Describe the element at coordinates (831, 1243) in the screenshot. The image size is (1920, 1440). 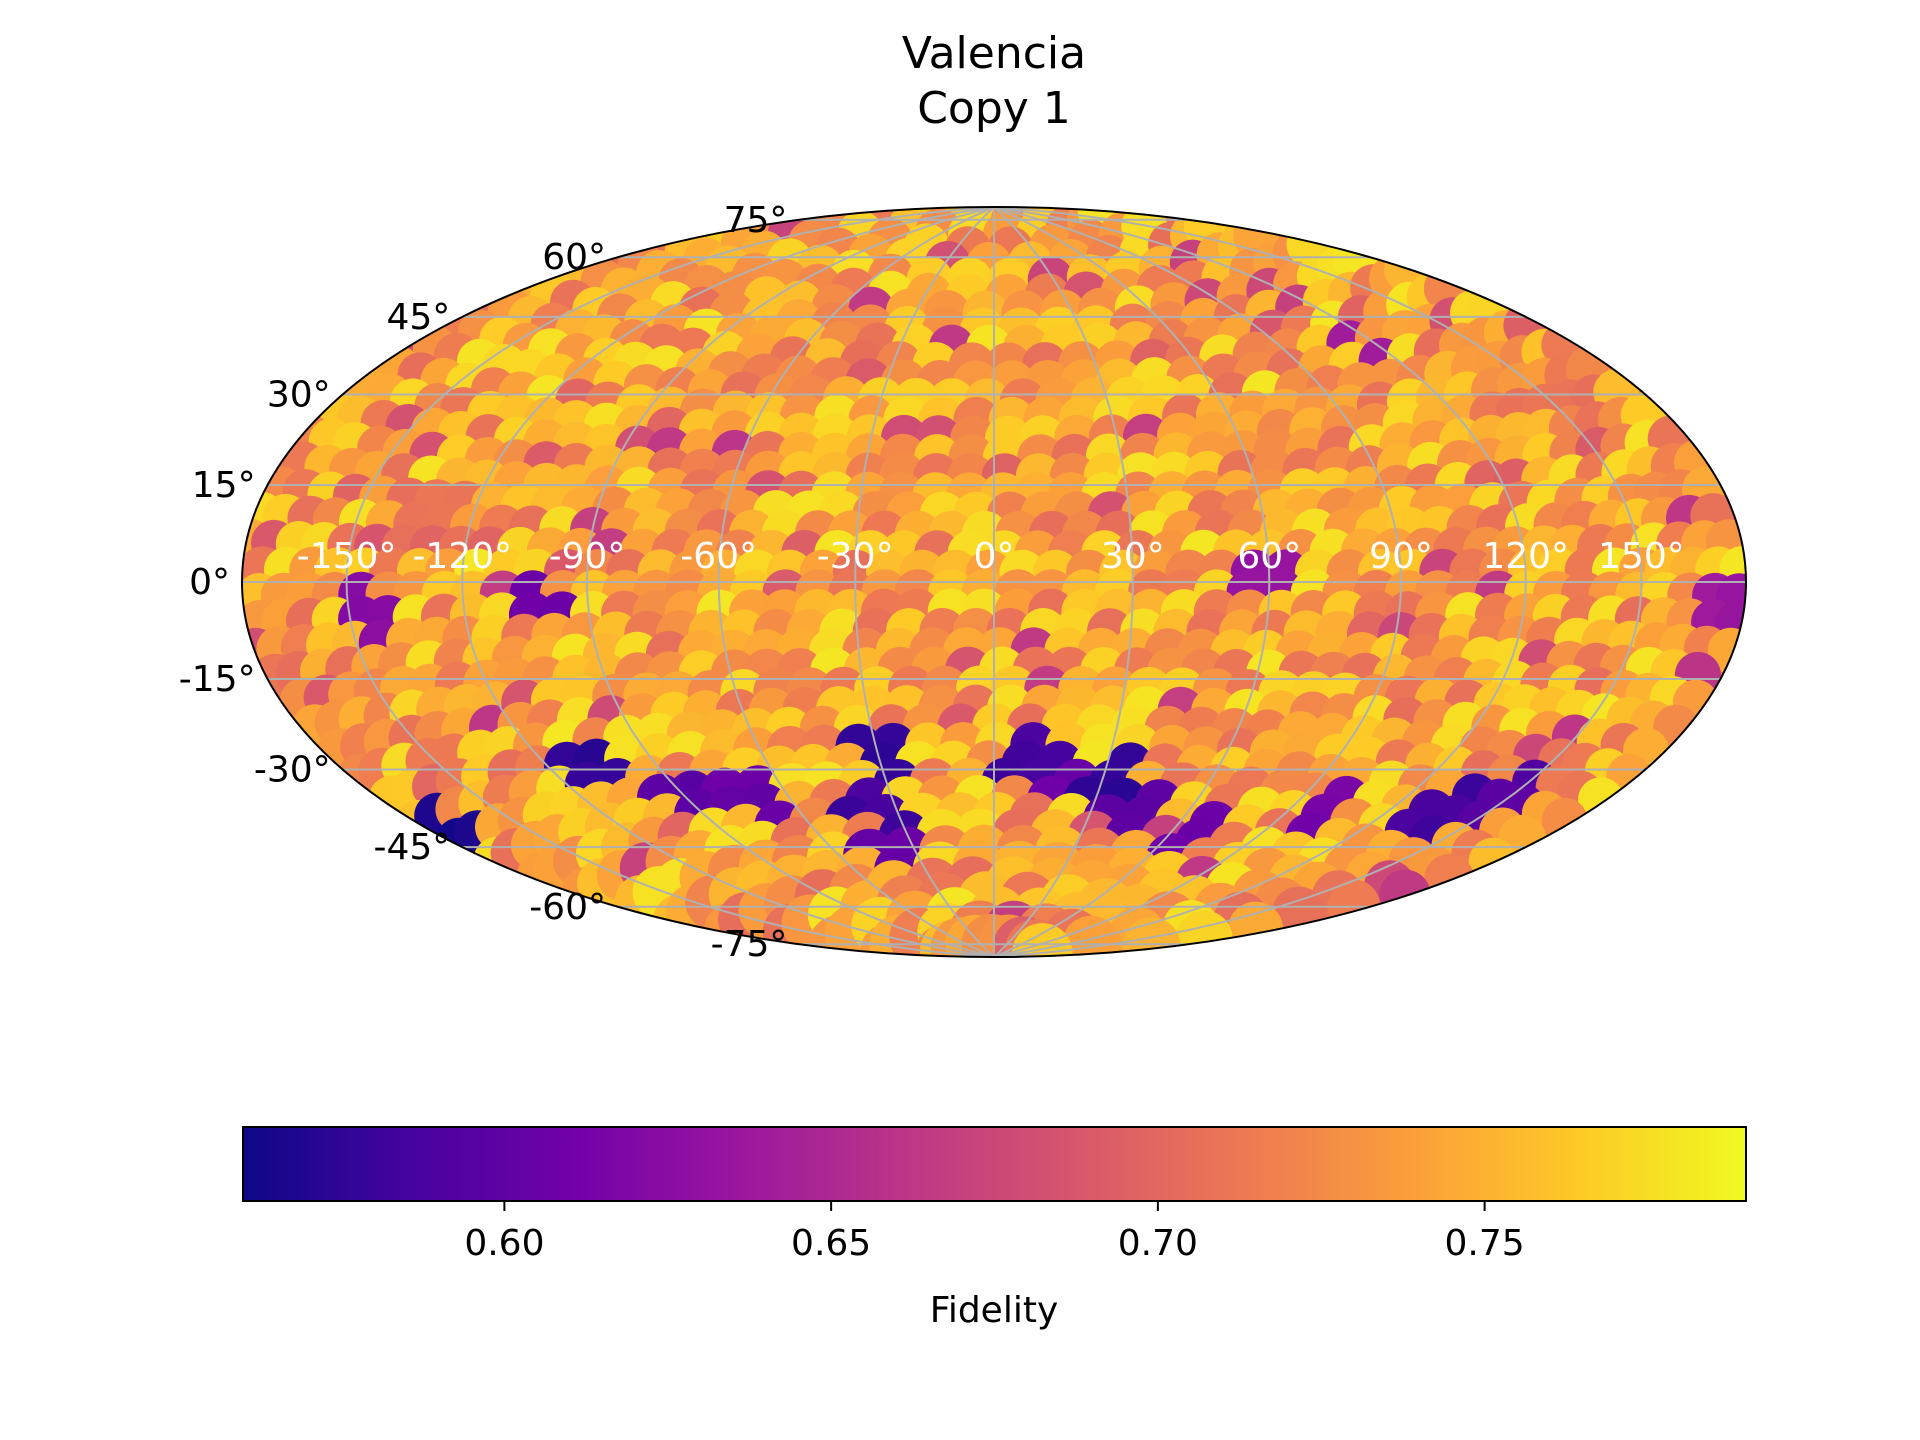
I see `colorbar-tick-label: 0.65` at that location.